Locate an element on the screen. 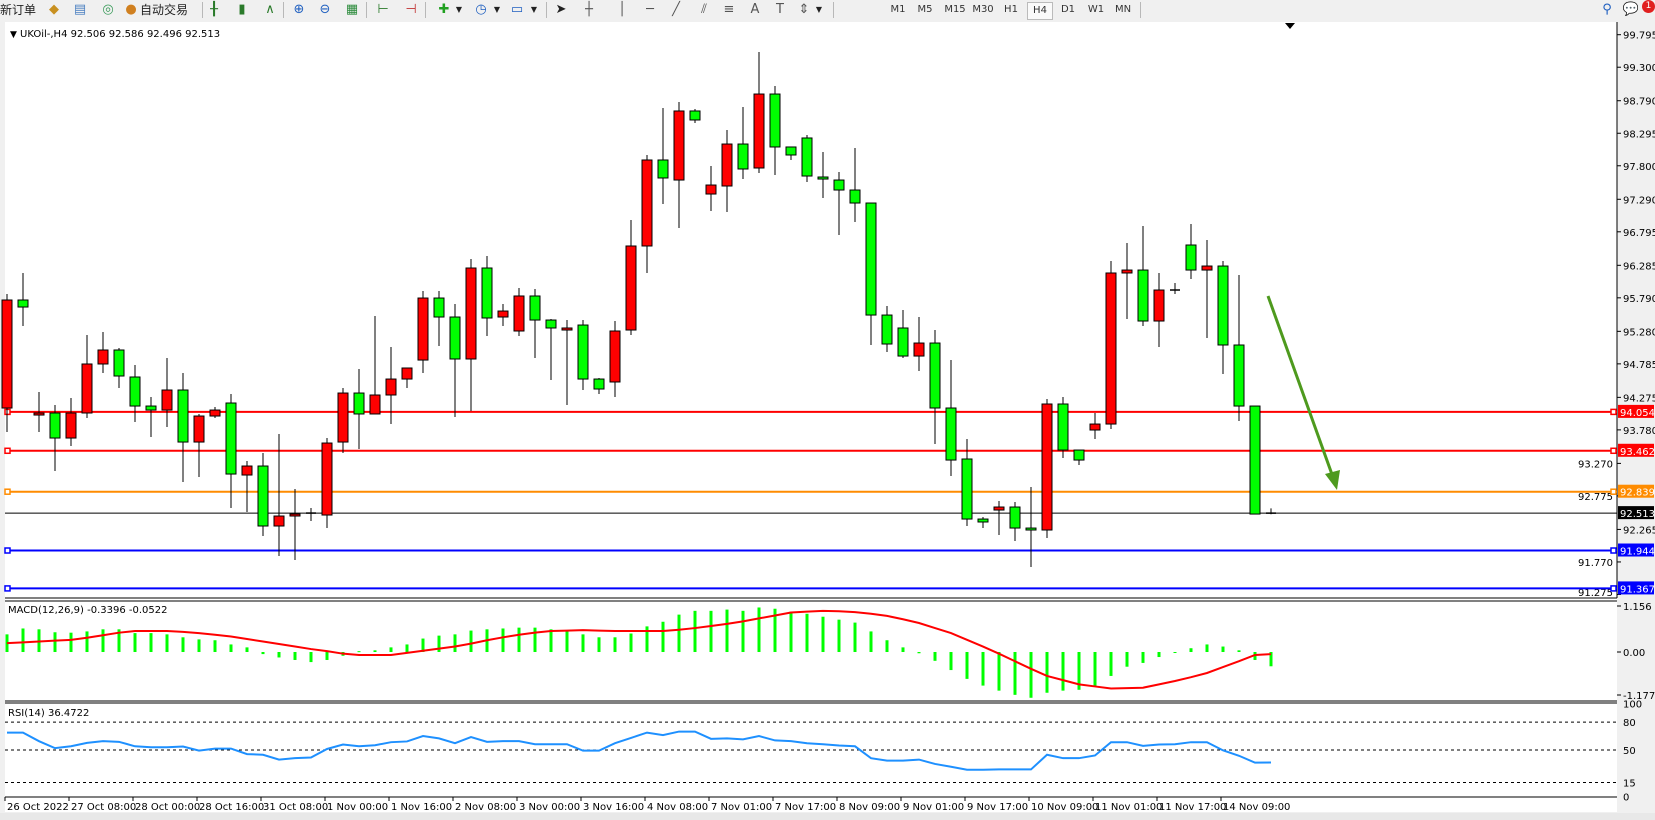 This screenshot has height=820, width=1655. timeframe-h1: H1 is located at coordinates (1011, 9).